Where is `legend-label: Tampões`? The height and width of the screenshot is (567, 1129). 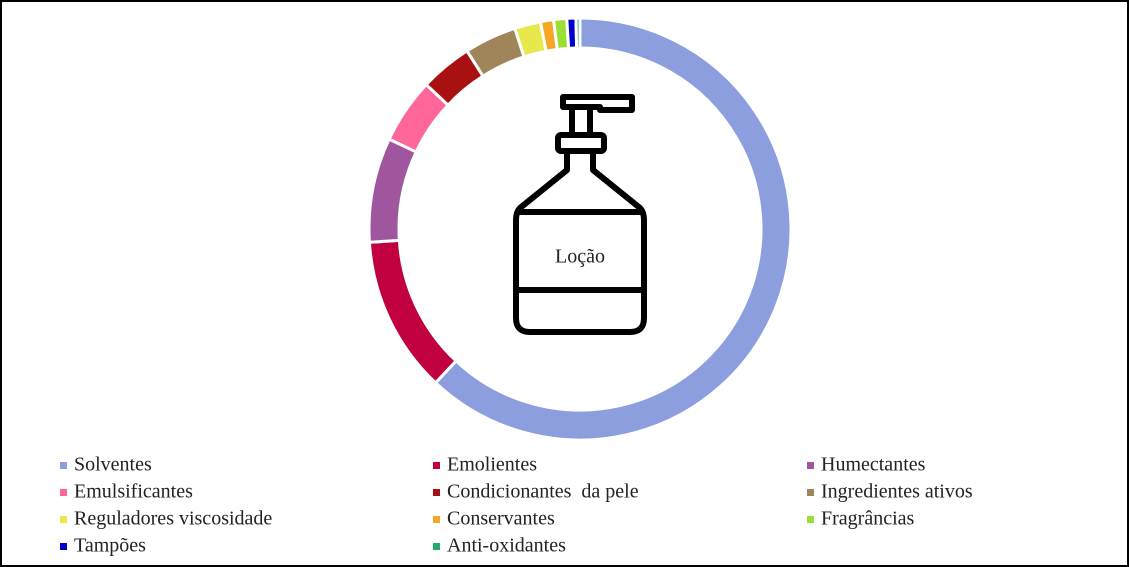 legend-label: Tampões is located at coordinates (110, 546).